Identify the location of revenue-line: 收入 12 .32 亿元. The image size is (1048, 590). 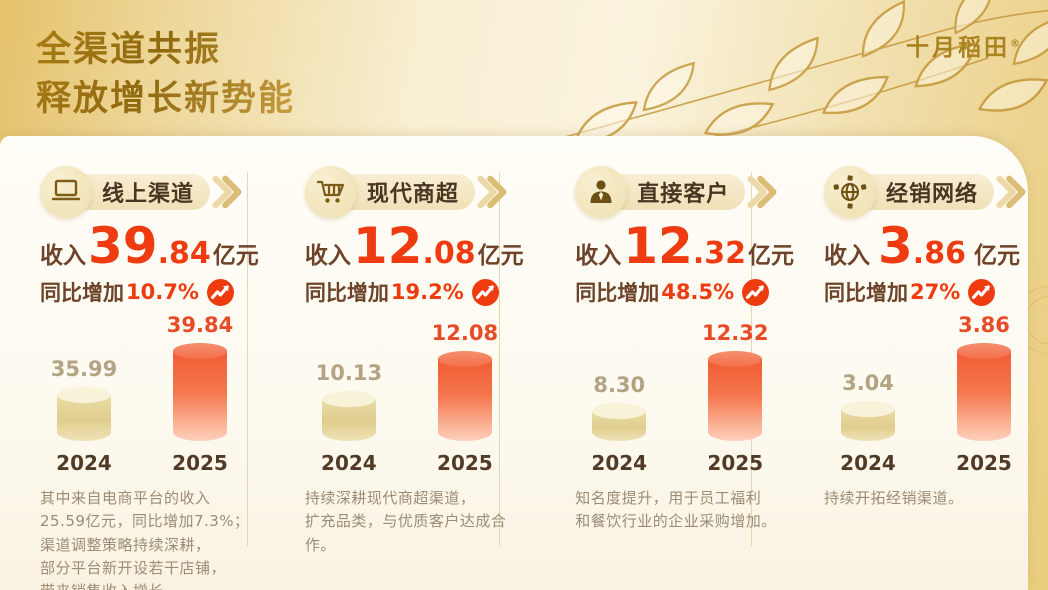
(684, 246).